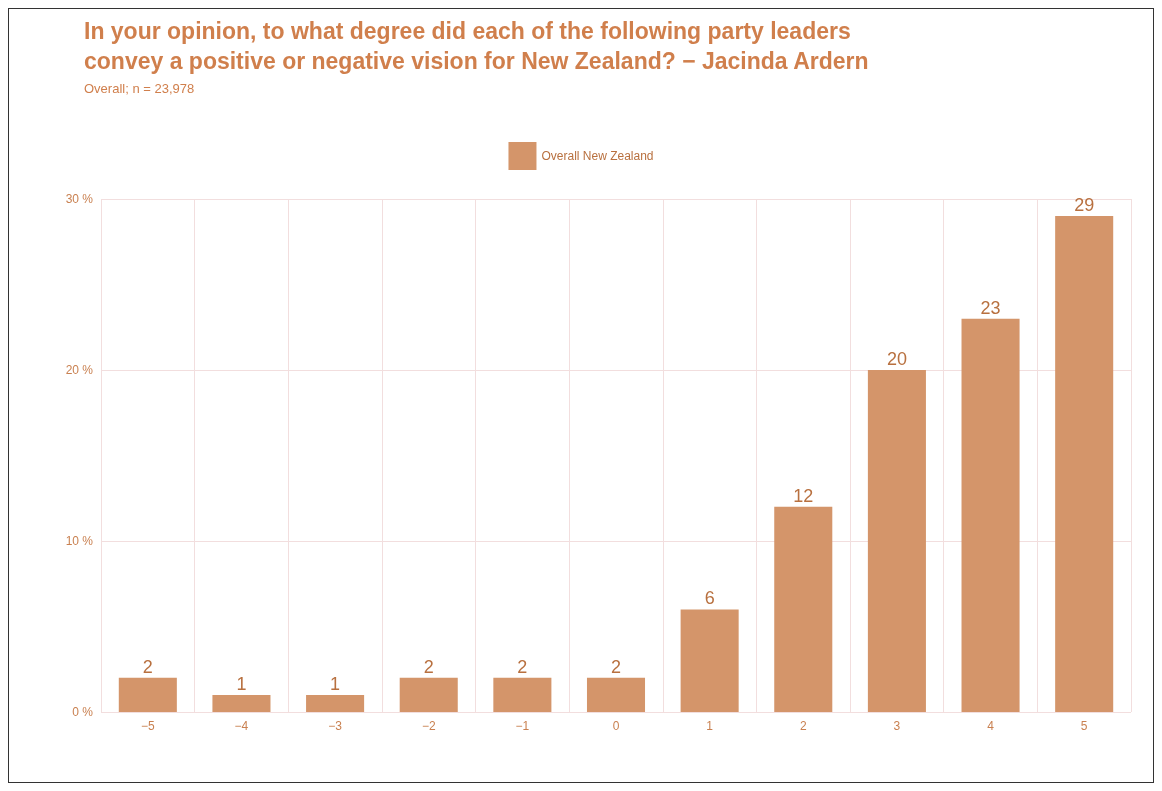 Image resolution: width=1162 pixels, height=791 pixels. I want to click on x-tick-label: 5, so click(1084, 726).